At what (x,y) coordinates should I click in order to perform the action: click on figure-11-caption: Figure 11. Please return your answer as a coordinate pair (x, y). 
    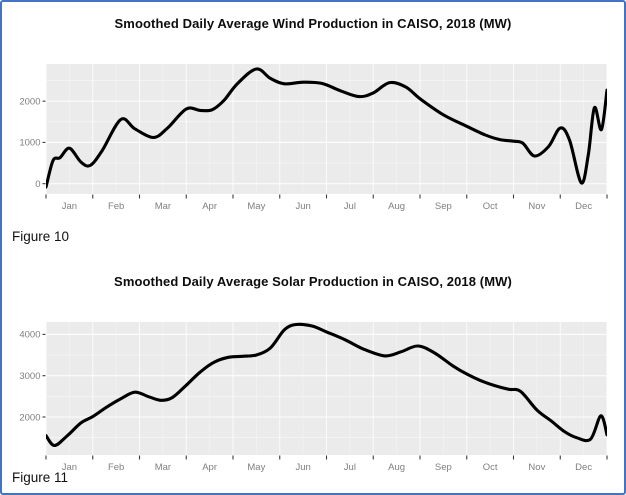
    Looking at the image, I should click on (40, 477).